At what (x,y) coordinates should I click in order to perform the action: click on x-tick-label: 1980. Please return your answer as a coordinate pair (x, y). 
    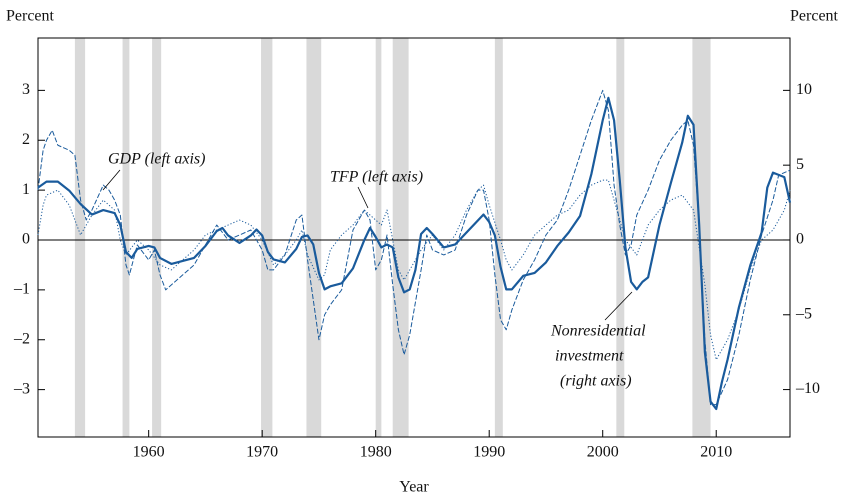
    Looking at the image, I should click on (376, 452).